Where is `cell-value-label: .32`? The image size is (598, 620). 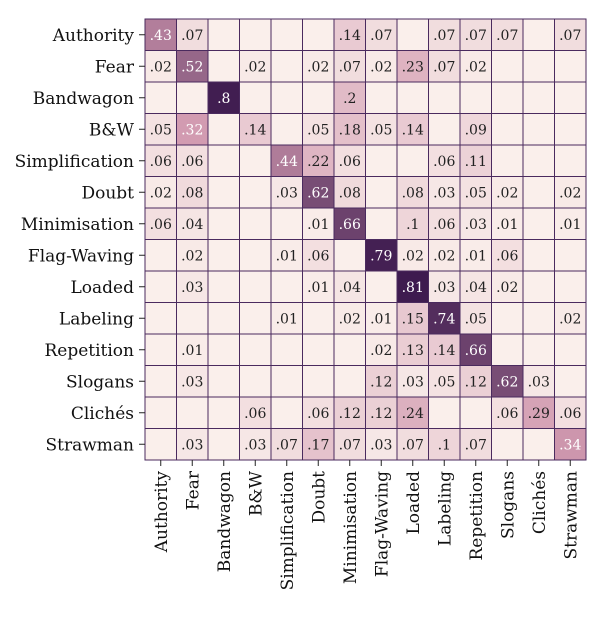
cell-value-label: .32 is located at coordinates (192, 130).